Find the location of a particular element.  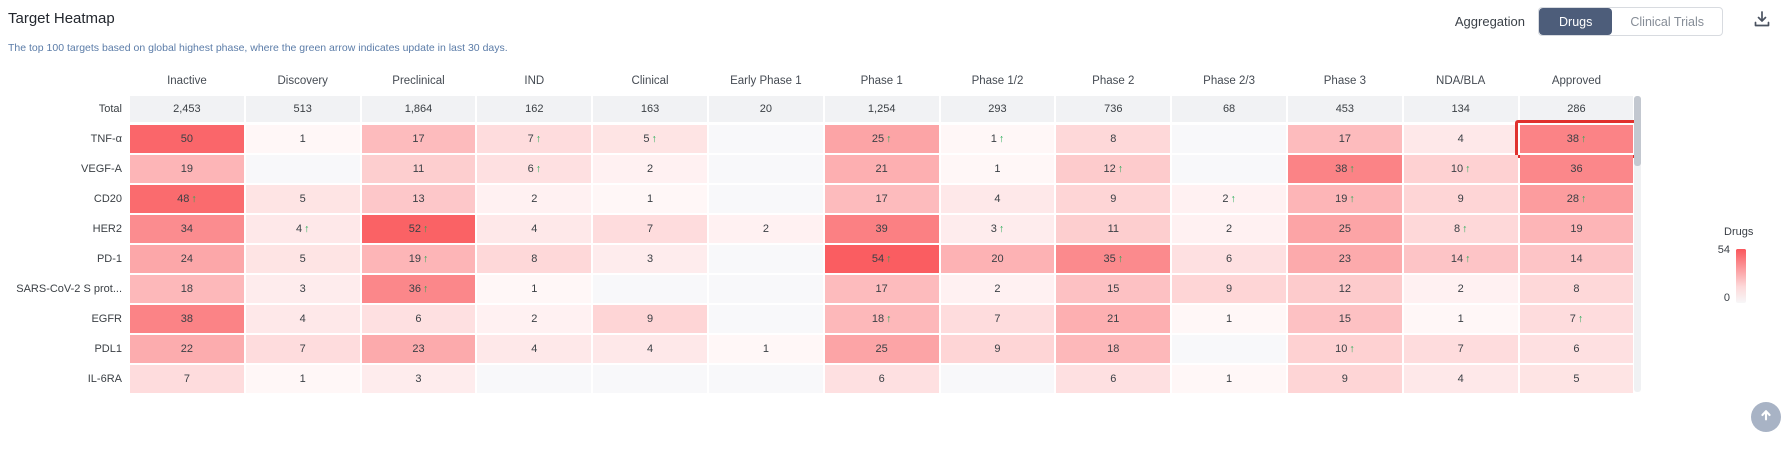

heatmap-cell-vegf-a-phase-3: 38 ↑ is located at coordinates (1344, 169).